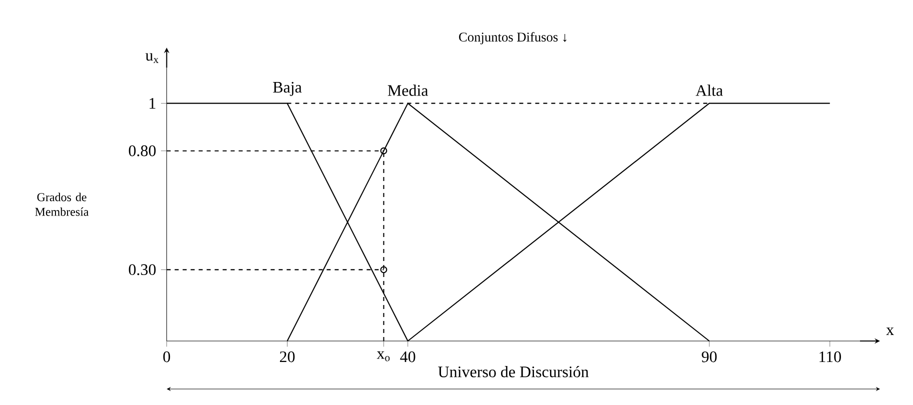 Image resolution: width=913 pixels, height=405 pixels. What do you see at coordinates (408, 356) in the screenshot?
I see `x-tick-label: 40` at bounding box center [408, 356].